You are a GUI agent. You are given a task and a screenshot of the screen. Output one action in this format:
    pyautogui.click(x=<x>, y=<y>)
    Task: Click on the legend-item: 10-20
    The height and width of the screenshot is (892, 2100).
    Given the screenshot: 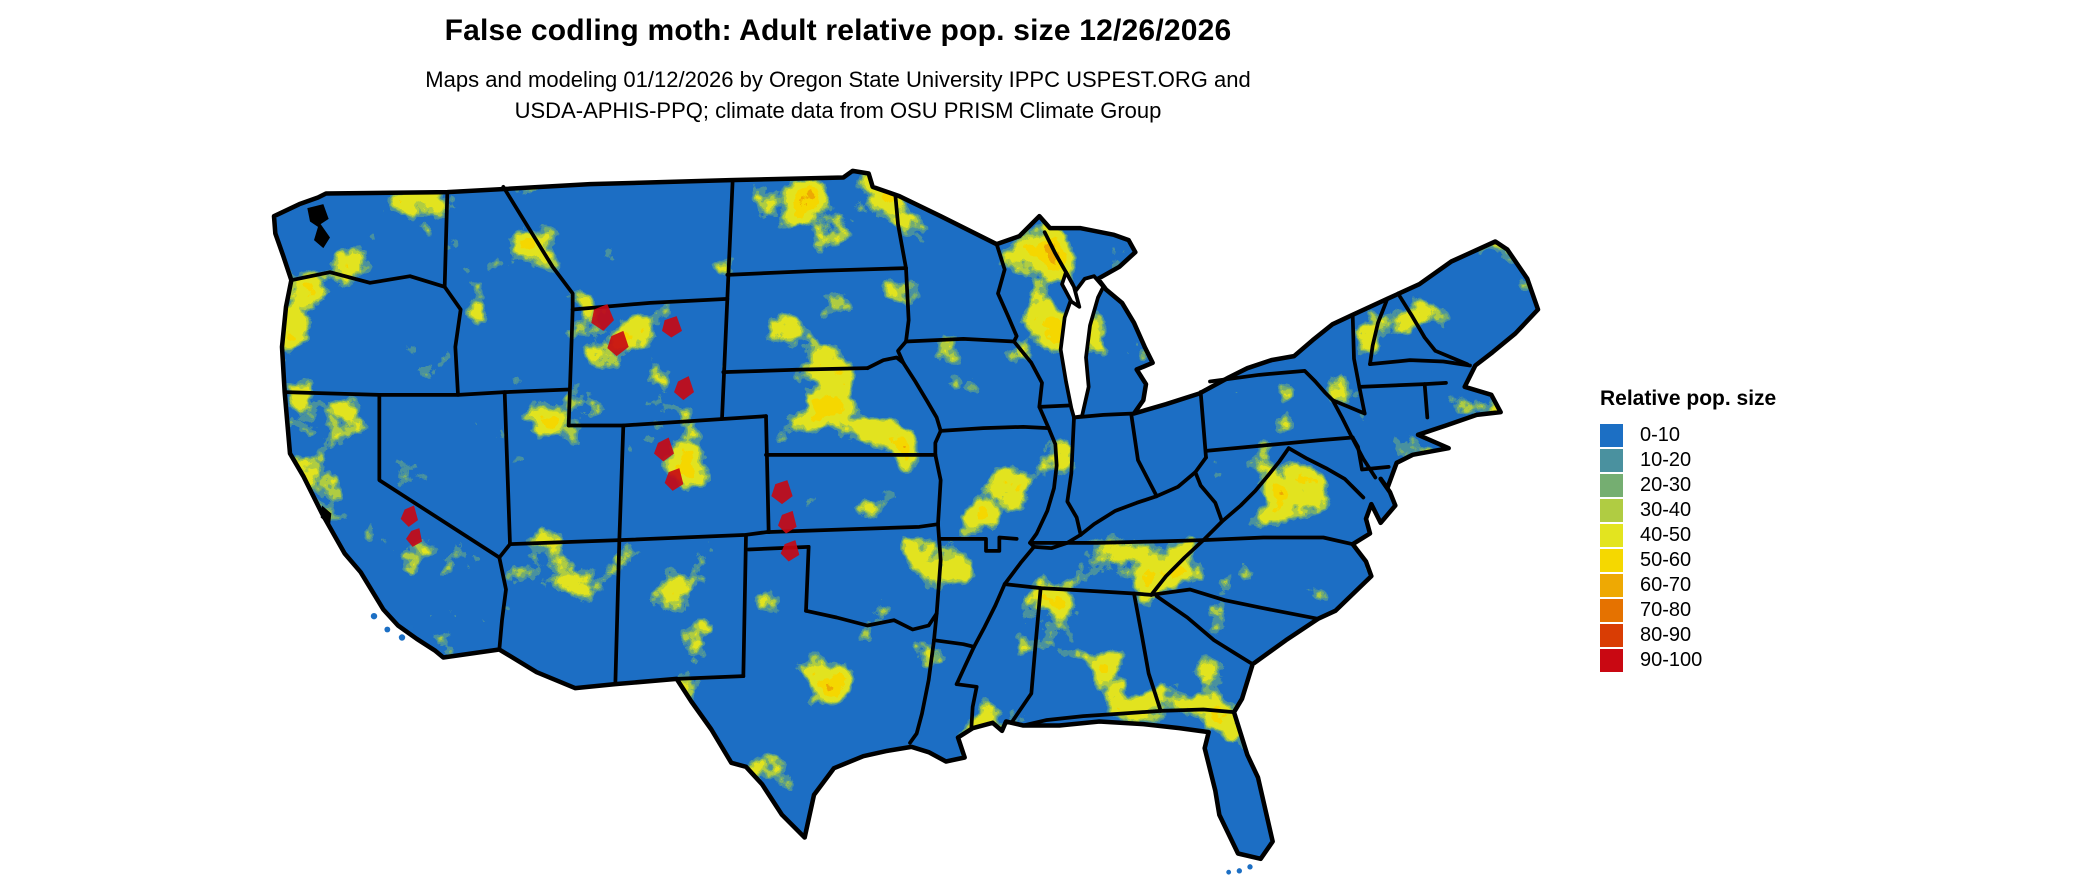 What is the action you would take?
    pyautogui.click(x=1688, y=460)
    